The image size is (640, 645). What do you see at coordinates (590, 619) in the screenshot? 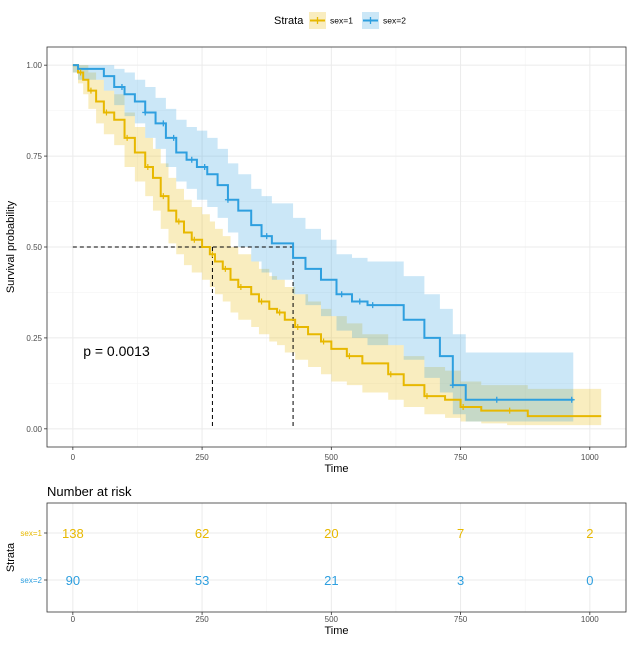
I see `risk-x-tick-label: 1000` at bounding box center [590, 619].